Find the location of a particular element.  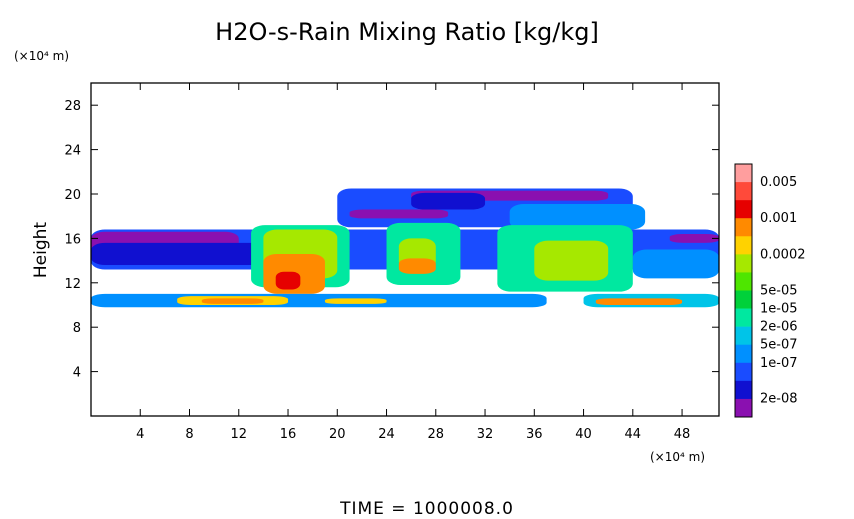

y-tick-label: 16 is located at coordinates (72, 239).